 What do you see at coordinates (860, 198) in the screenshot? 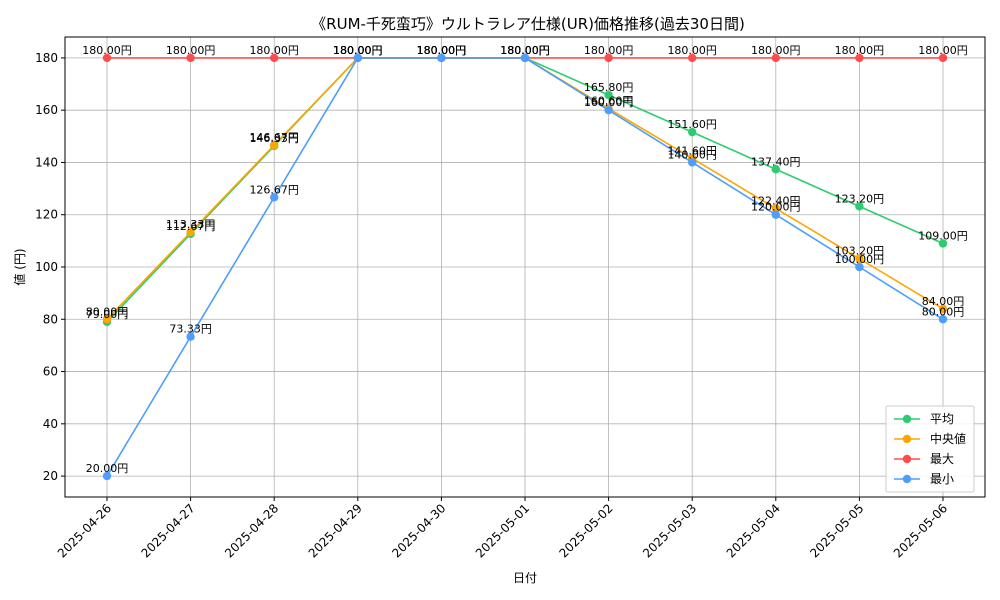
I see `data-label: 123.20円` at bounding box center [860, 198].